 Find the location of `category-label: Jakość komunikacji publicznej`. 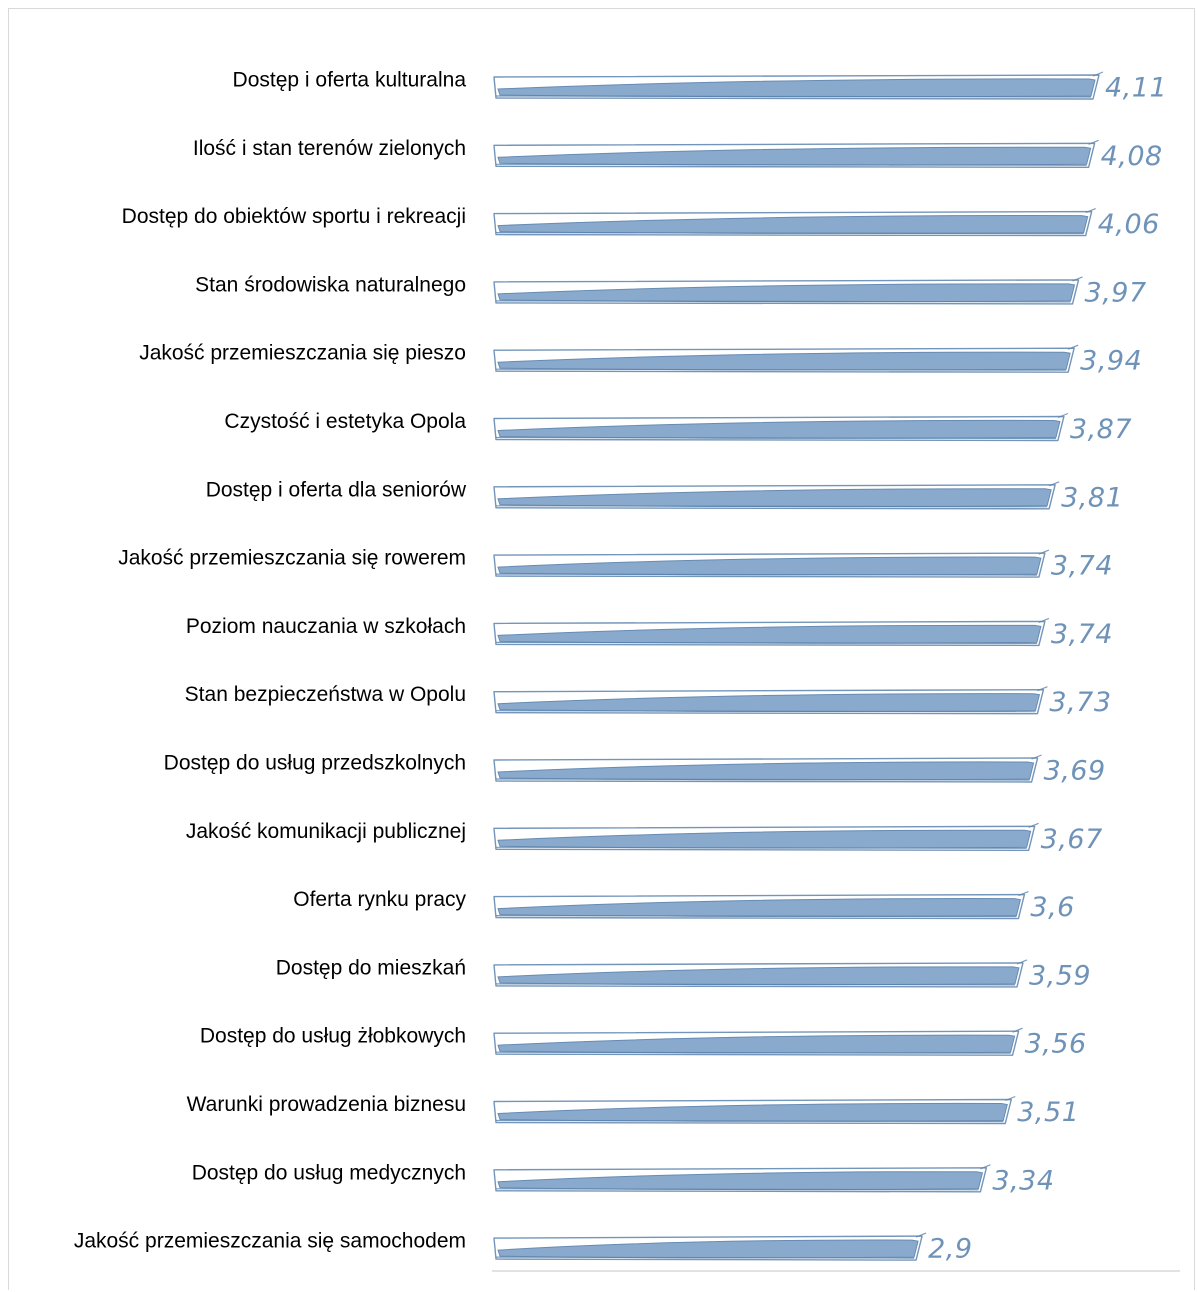

category-label: Jakość komunikacji publicznej is located at coordinates (326, 831).